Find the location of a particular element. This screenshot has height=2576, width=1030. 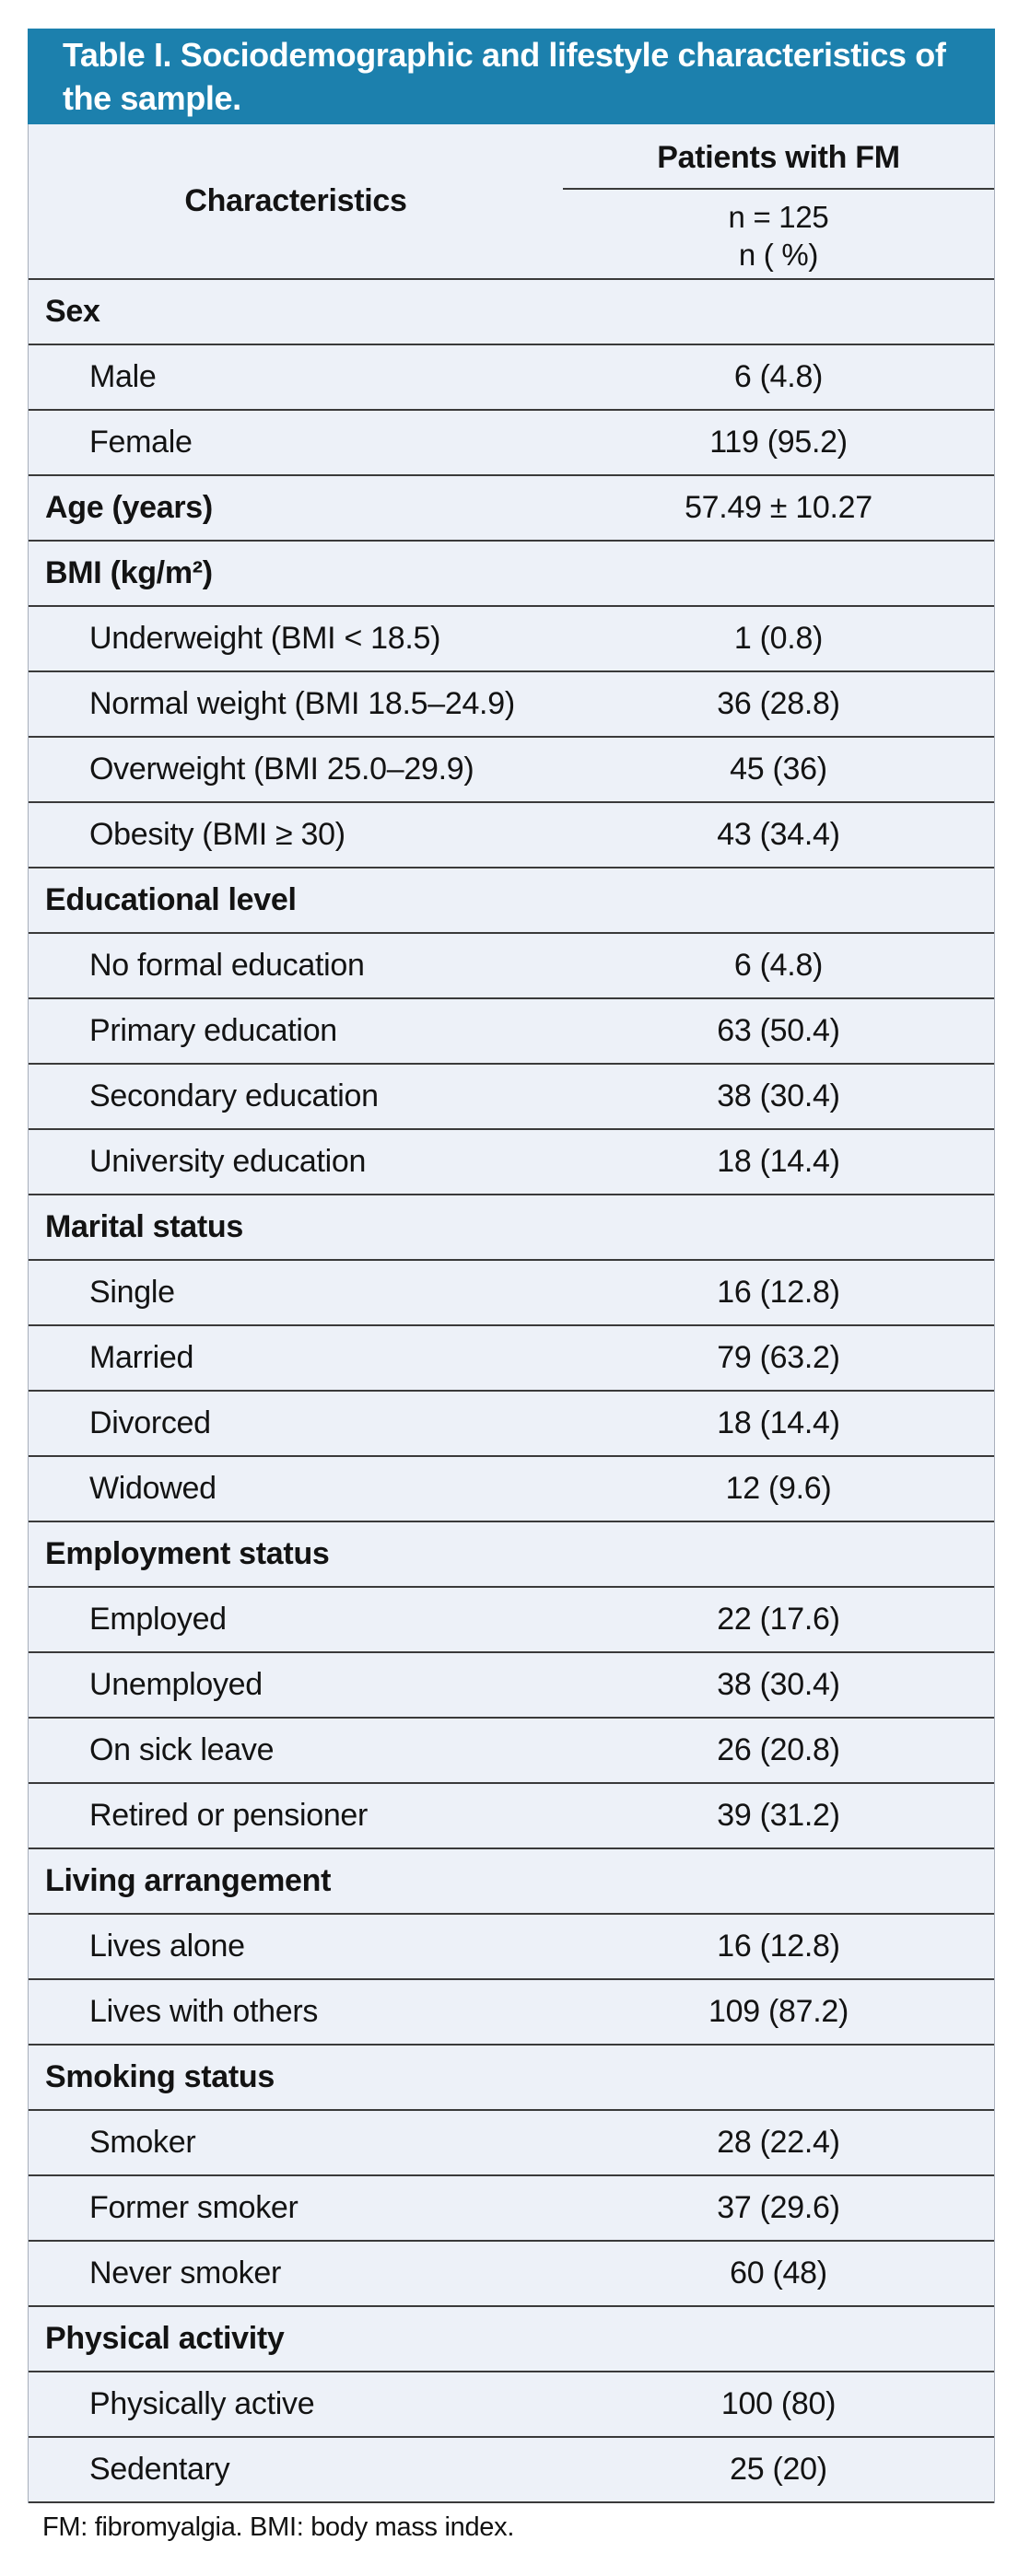

row-item-label: Lives with others is located at coordinates (204, 2011).